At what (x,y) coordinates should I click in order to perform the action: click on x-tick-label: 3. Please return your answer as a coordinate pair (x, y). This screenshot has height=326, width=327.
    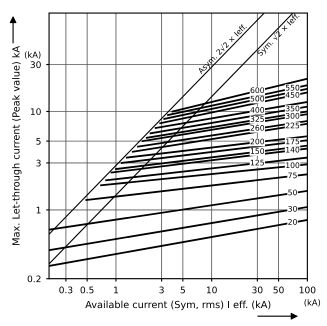
    Looking at the image, I should click on (161, 290).